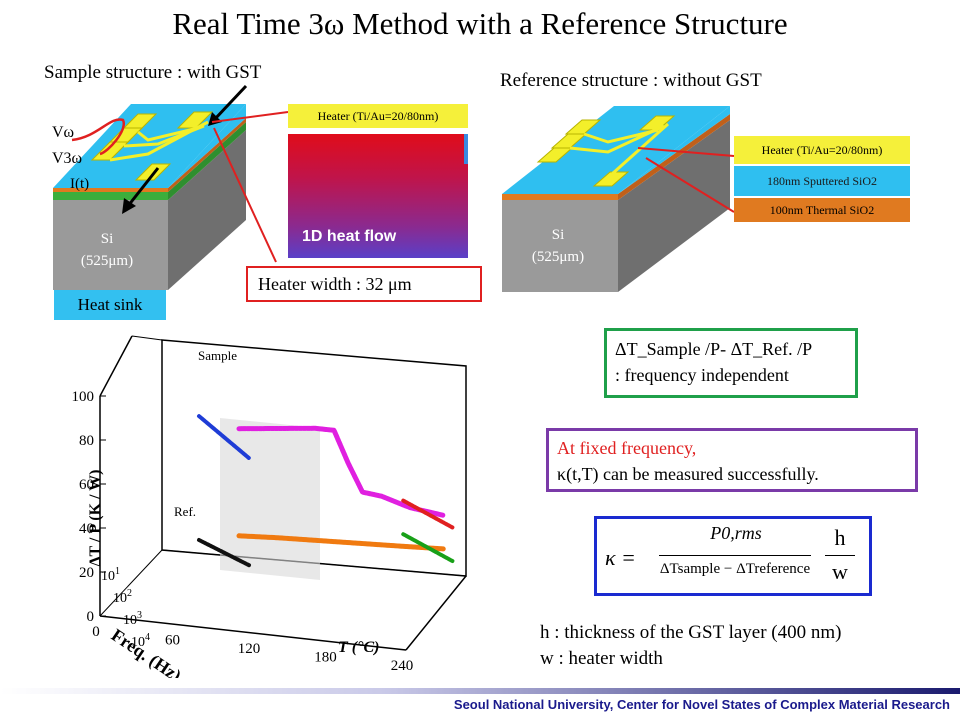  Describe the element at coordinates (250, 117) in the screenshot. I see `zoom-line-top` at that location.